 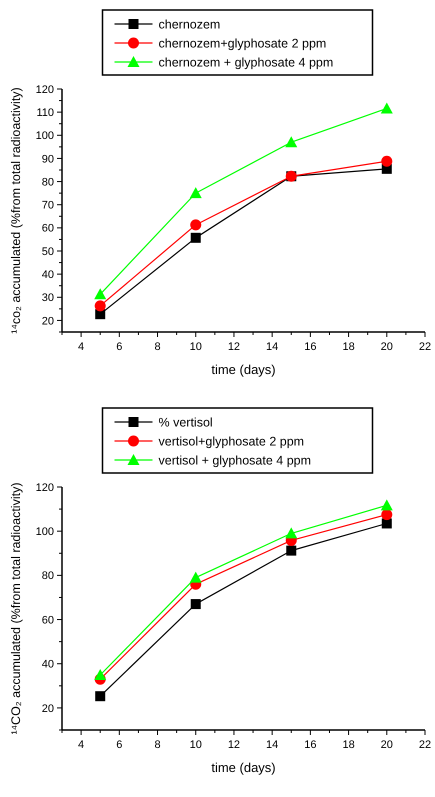 What do you see at coordinates (48, 252) in the screenshot?
I see `y-tick-label: 50` at bounding box center [48, 252].